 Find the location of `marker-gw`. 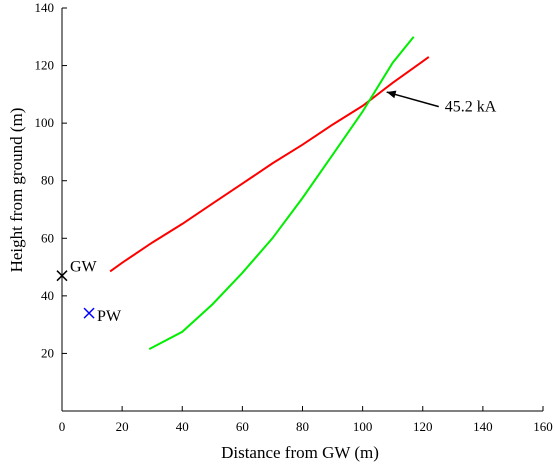

marker-gw is located at coordinates (62, 276).